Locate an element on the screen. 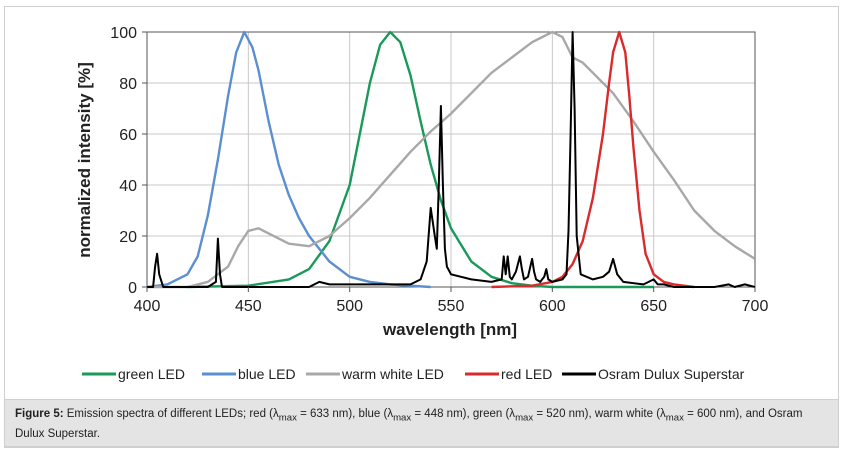  x-tick-label: 550 is located at coordinates (451, 306).